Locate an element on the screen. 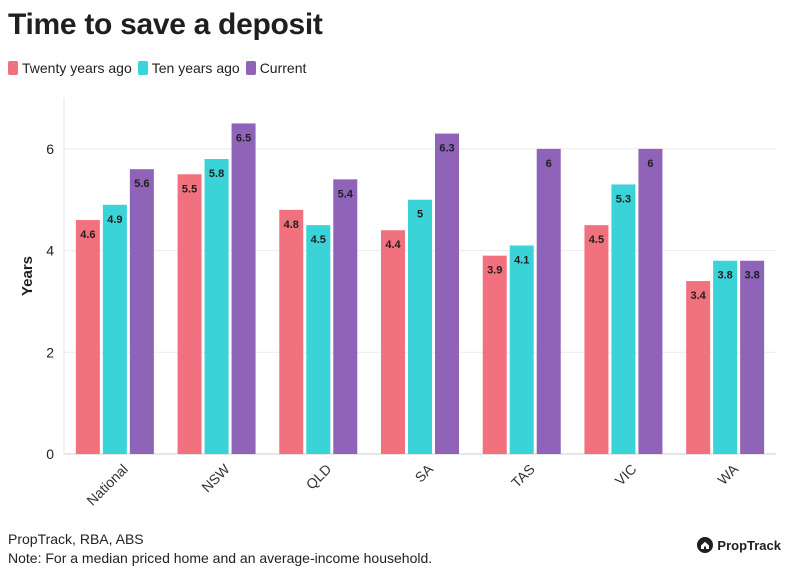  y-tick-label: 0 is located at coordinates (50, 454).